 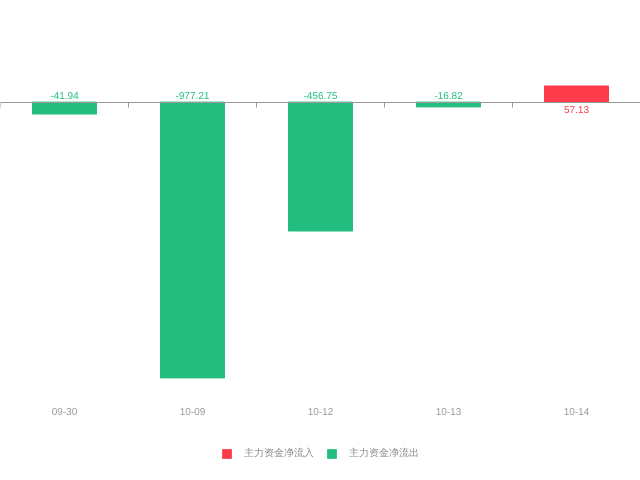 I want to click on data-label: -41.94, so click(x=65, y=96).